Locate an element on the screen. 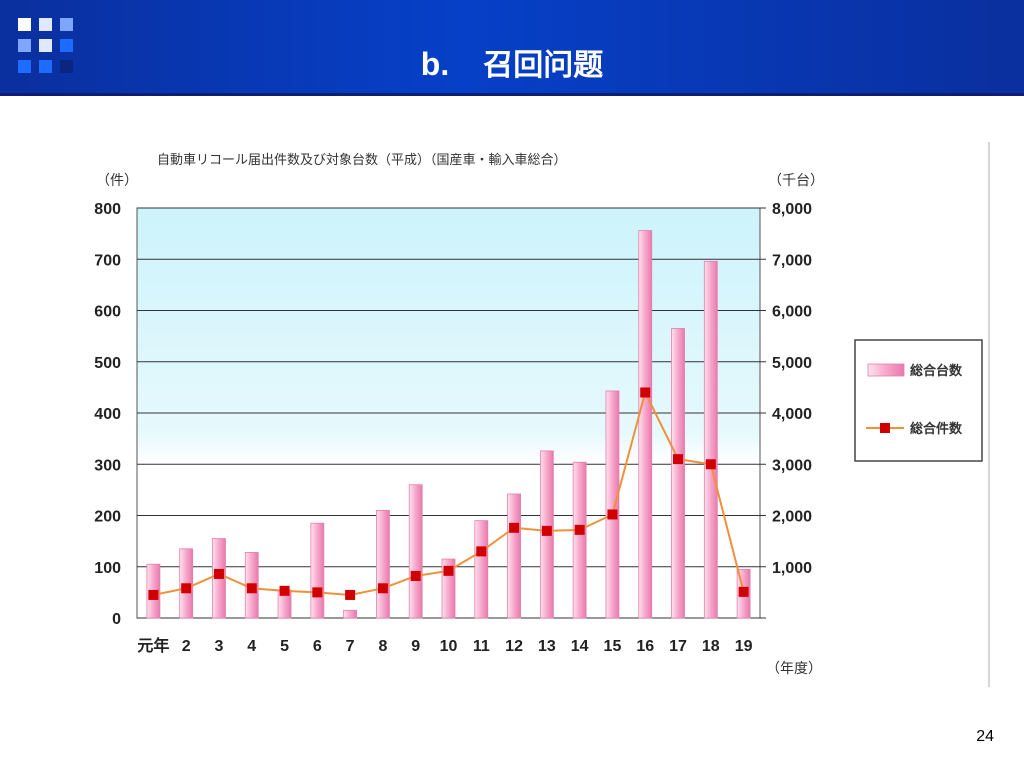 The width and height of the screenshot is (1024, 768). page-number: 24 is located at coordinates (985, 736).